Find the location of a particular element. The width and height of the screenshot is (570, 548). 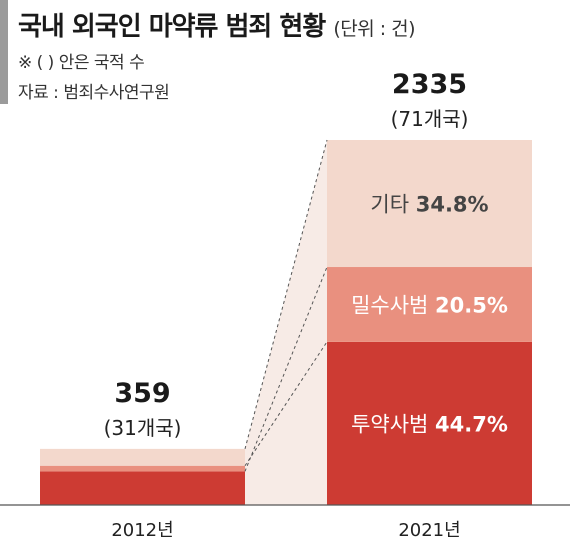

segment-percent: 34.8% is located at coordinates (452, 205).